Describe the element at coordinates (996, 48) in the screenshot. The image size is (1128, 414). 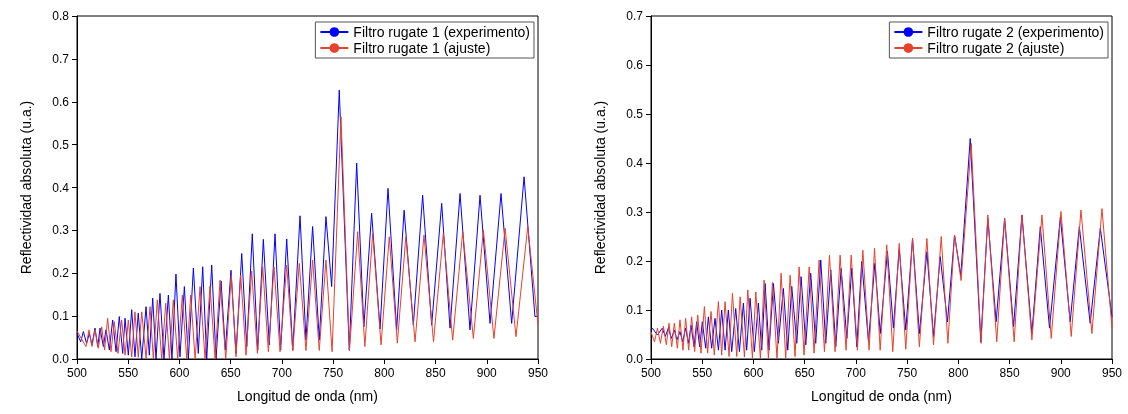
I see `legend-label: Filtro rugate 2 (ajuste)` at that location.